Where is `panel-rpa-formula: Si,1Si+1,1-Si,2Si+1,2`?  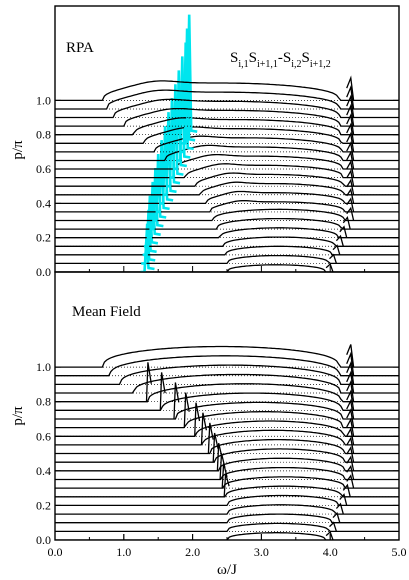 panel-rpa-formula: Si,1Si+1,1-Si,2Si+1,2 is located at coordinates (280, 60).